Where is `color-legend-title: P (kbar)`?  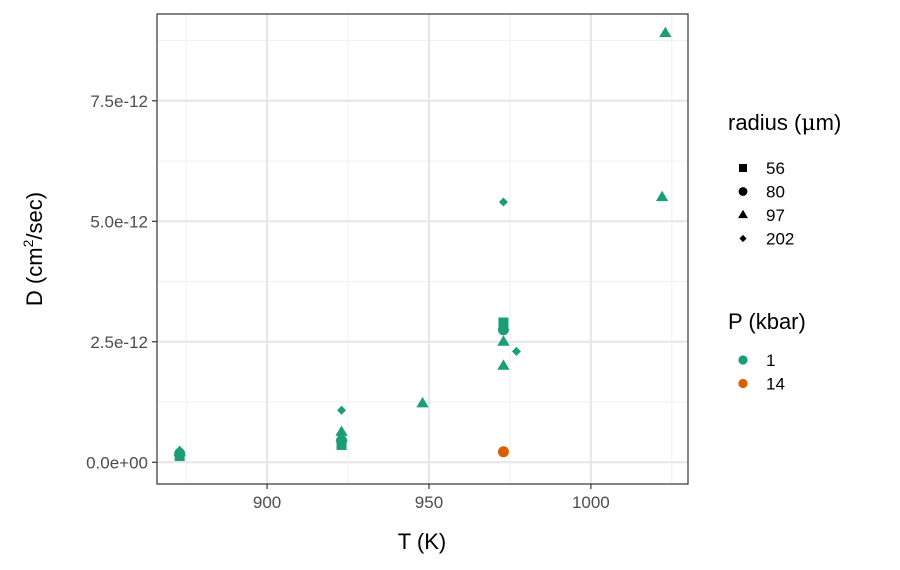 color-legend-title: P (kbar) is located at coordinates (767, 321).